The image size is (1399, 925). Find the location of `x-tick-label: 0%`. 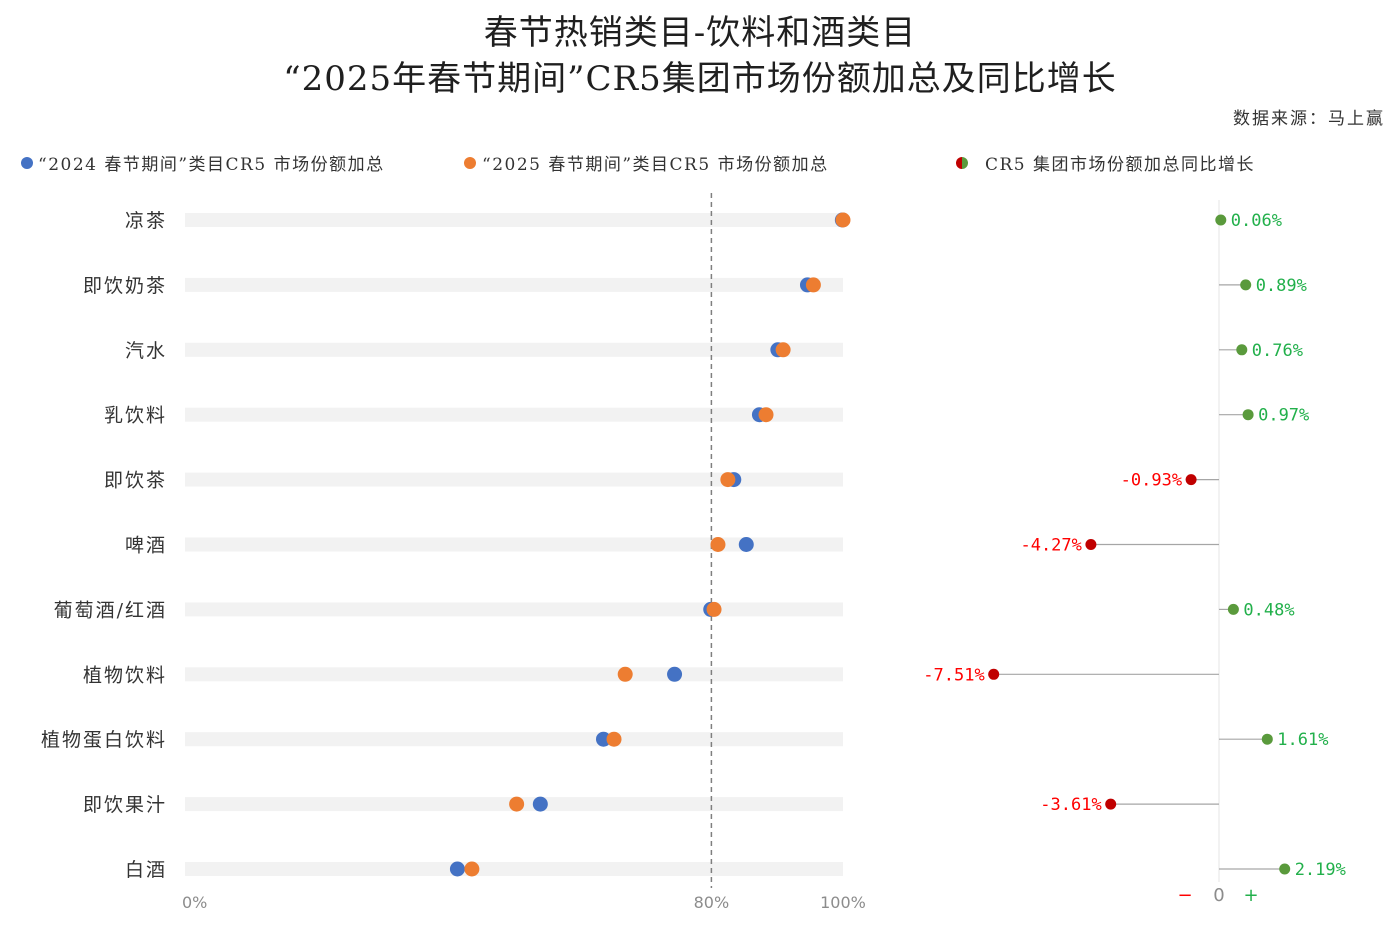

x-tick-label: 0% is located at coordinates (194, 902).